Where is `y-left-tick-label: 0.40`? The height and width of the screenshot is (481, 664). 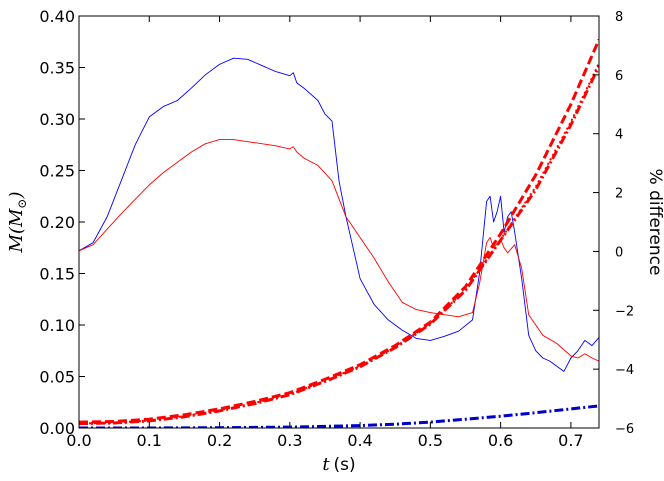
y-left-tick-label: 0.40 is located at coordinates (57, 16).